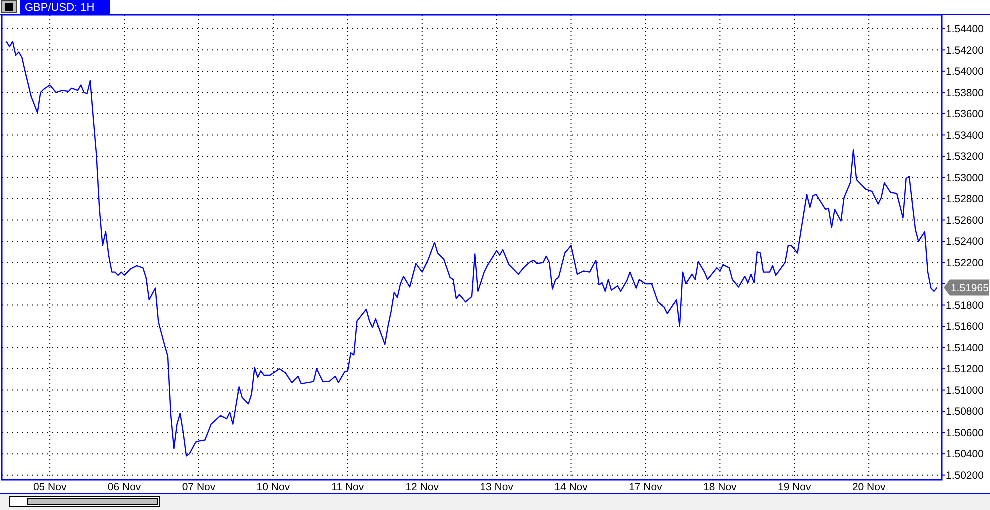 The width and height of the screenshot is (990, 510). Describe the element at coordinates (60, 8) in the screenshot. I see `chart-title: GBP/USD: 1H` at that location.